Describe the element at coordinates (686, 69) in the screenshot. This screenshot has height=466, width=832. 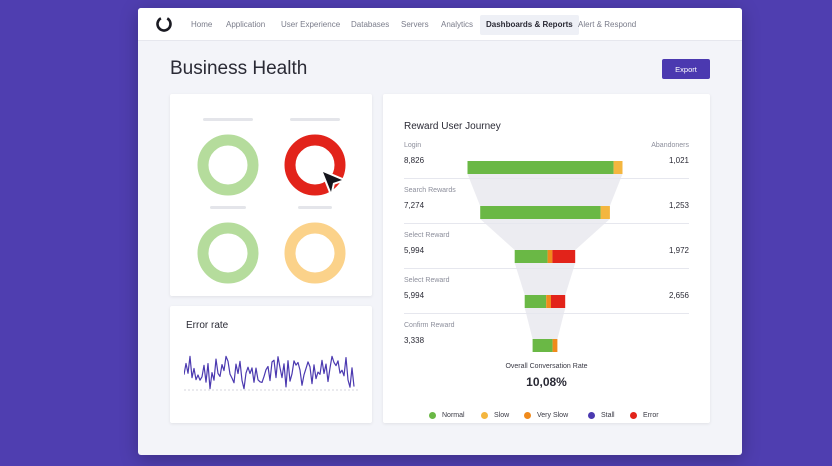
I see `export-button: Export` at that location.